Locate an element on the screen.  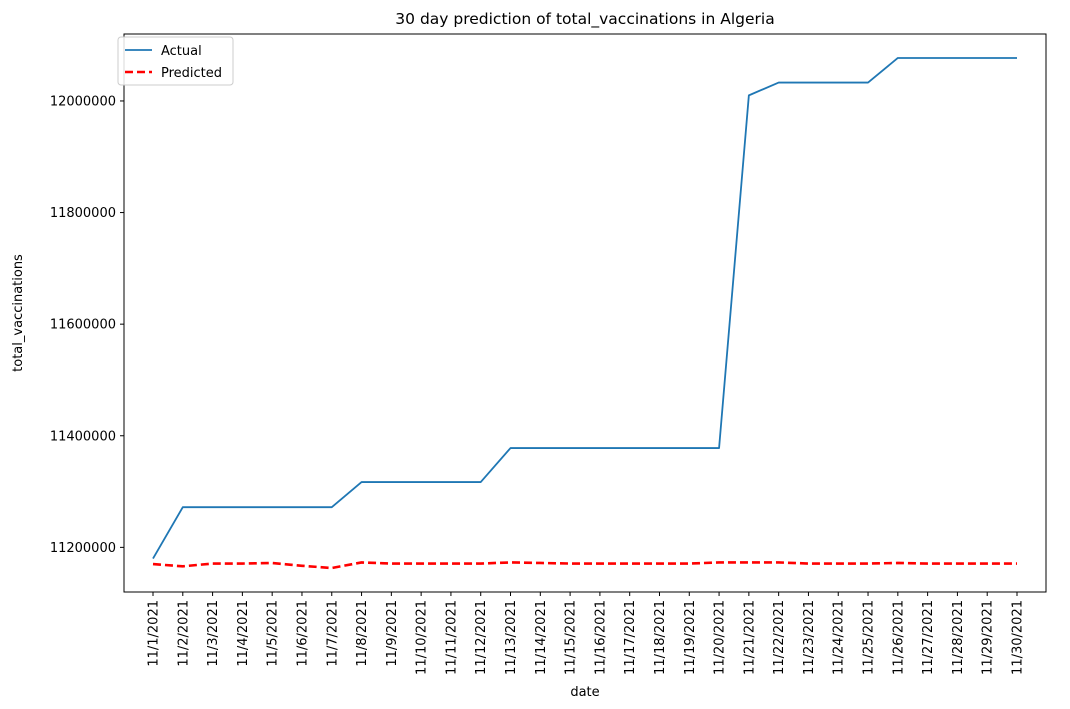
series-line-predicted is located at coordinates (584, 565).